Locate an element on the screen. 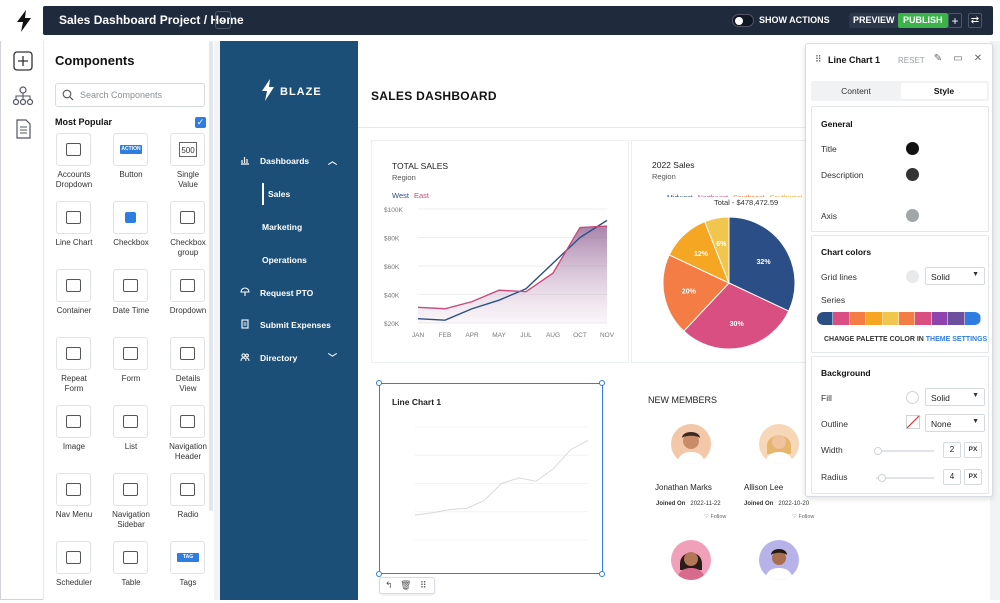  radius-input: 4 is located at coordinates (952, 477).